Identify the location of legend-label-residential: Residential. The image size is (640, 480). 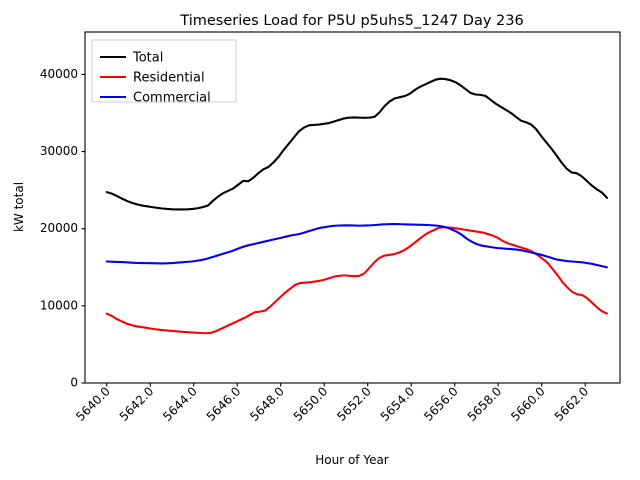
(169, 78).